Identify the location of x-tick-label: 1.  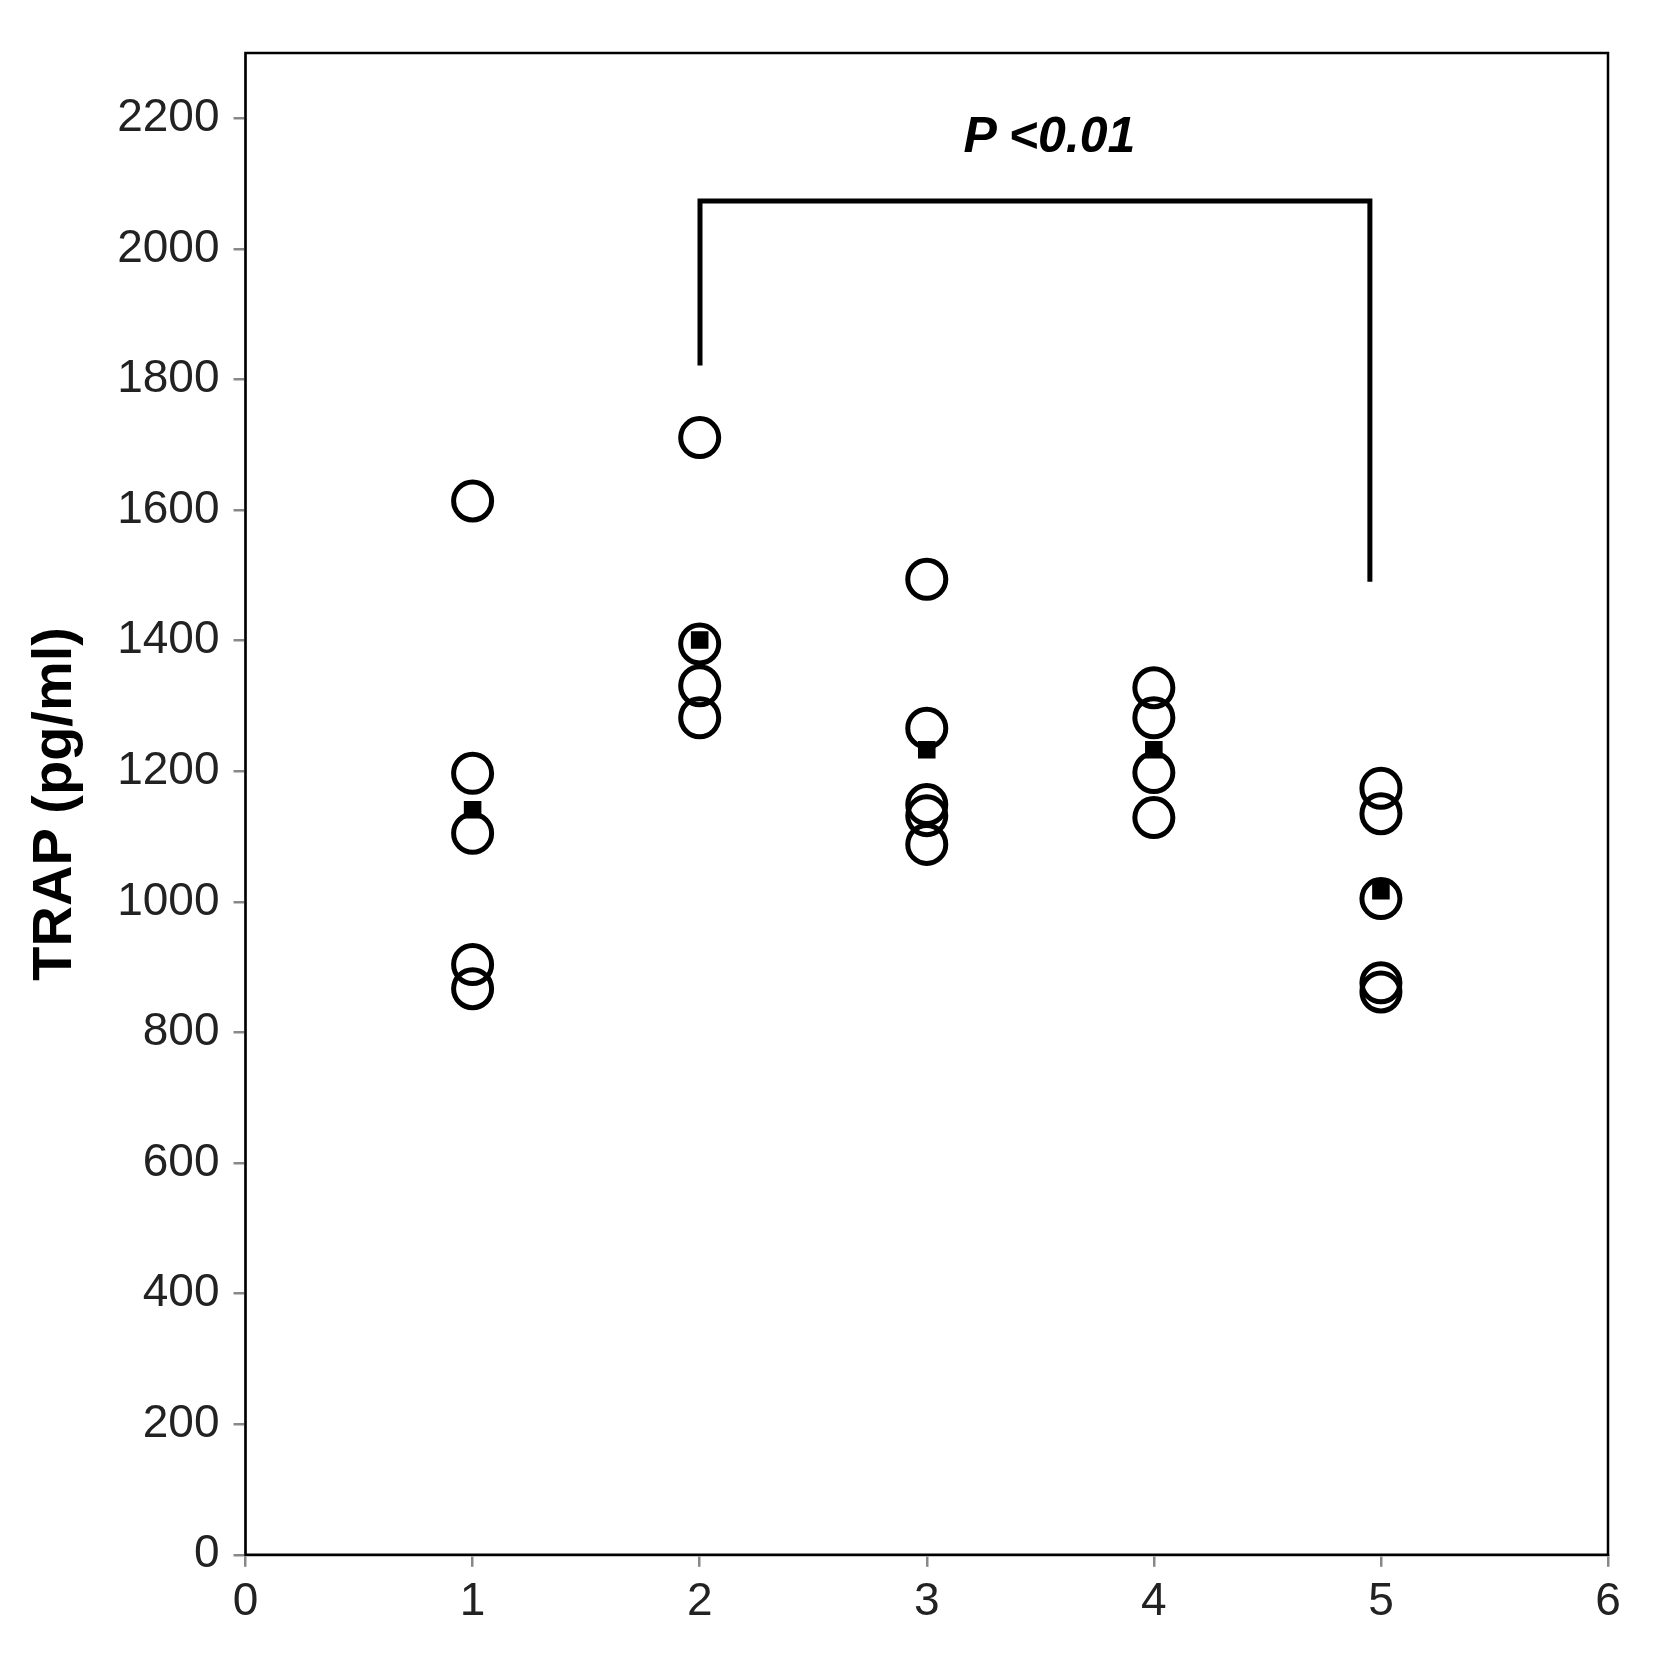
(472, 1599).